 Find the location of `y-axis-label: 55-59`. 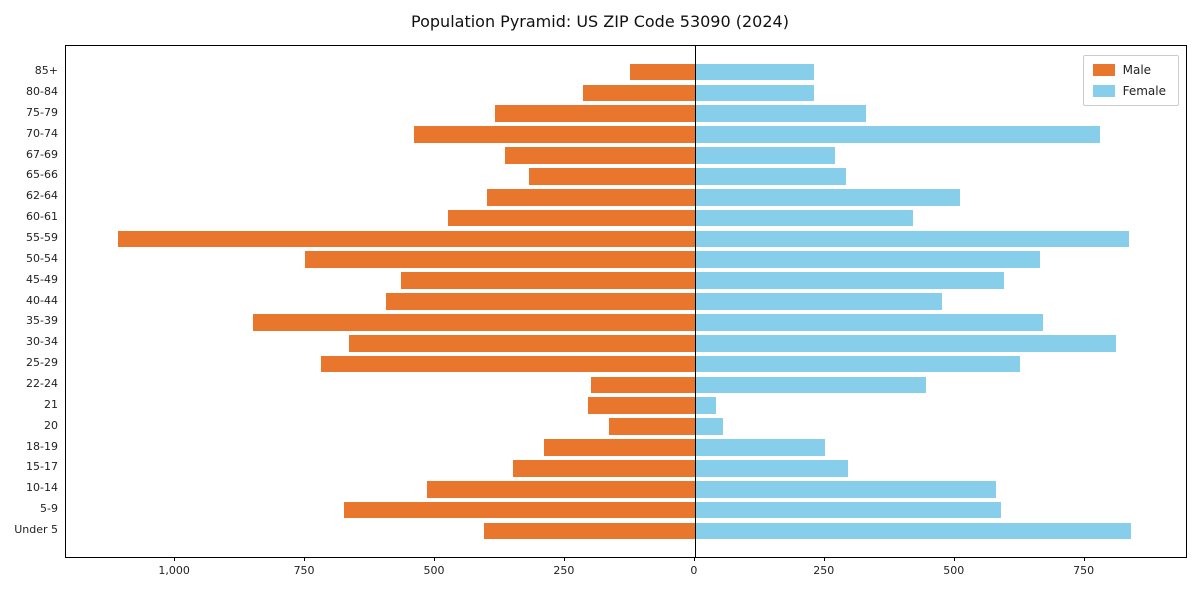

y-axis-label: 55-59 is located at coordinates (42, 237).